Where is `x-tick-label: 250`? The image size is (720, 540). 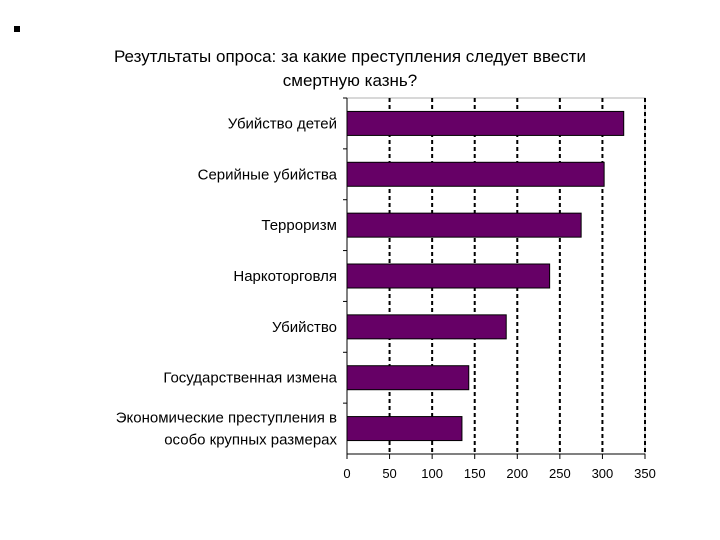 x-tick-label: 250 is located at coordinates (560, 473).